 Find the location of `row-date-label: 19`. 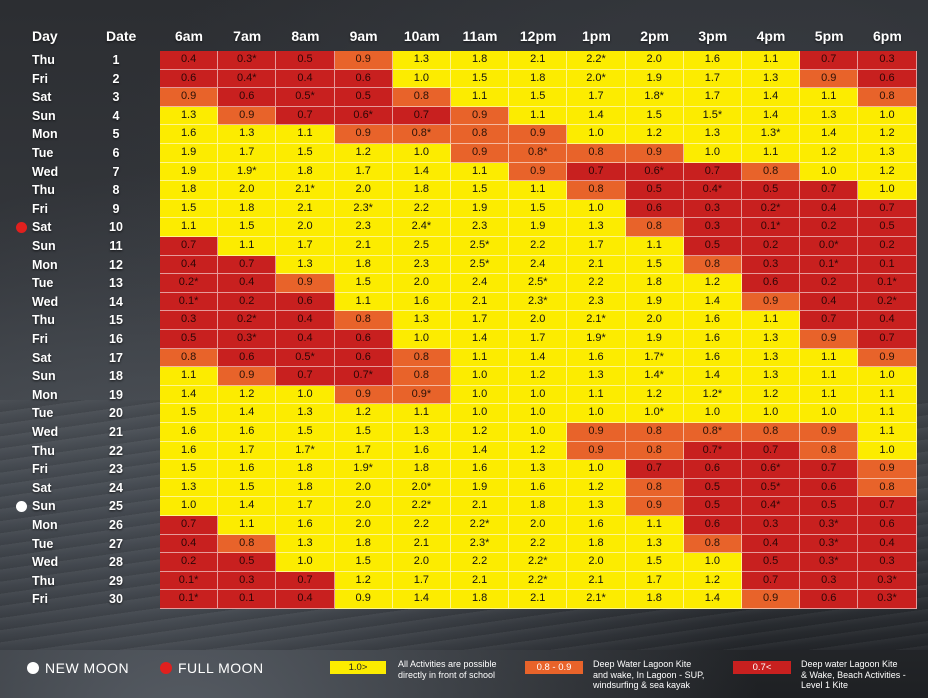

row-date-label: 19 is located at coordinates (116, 394).